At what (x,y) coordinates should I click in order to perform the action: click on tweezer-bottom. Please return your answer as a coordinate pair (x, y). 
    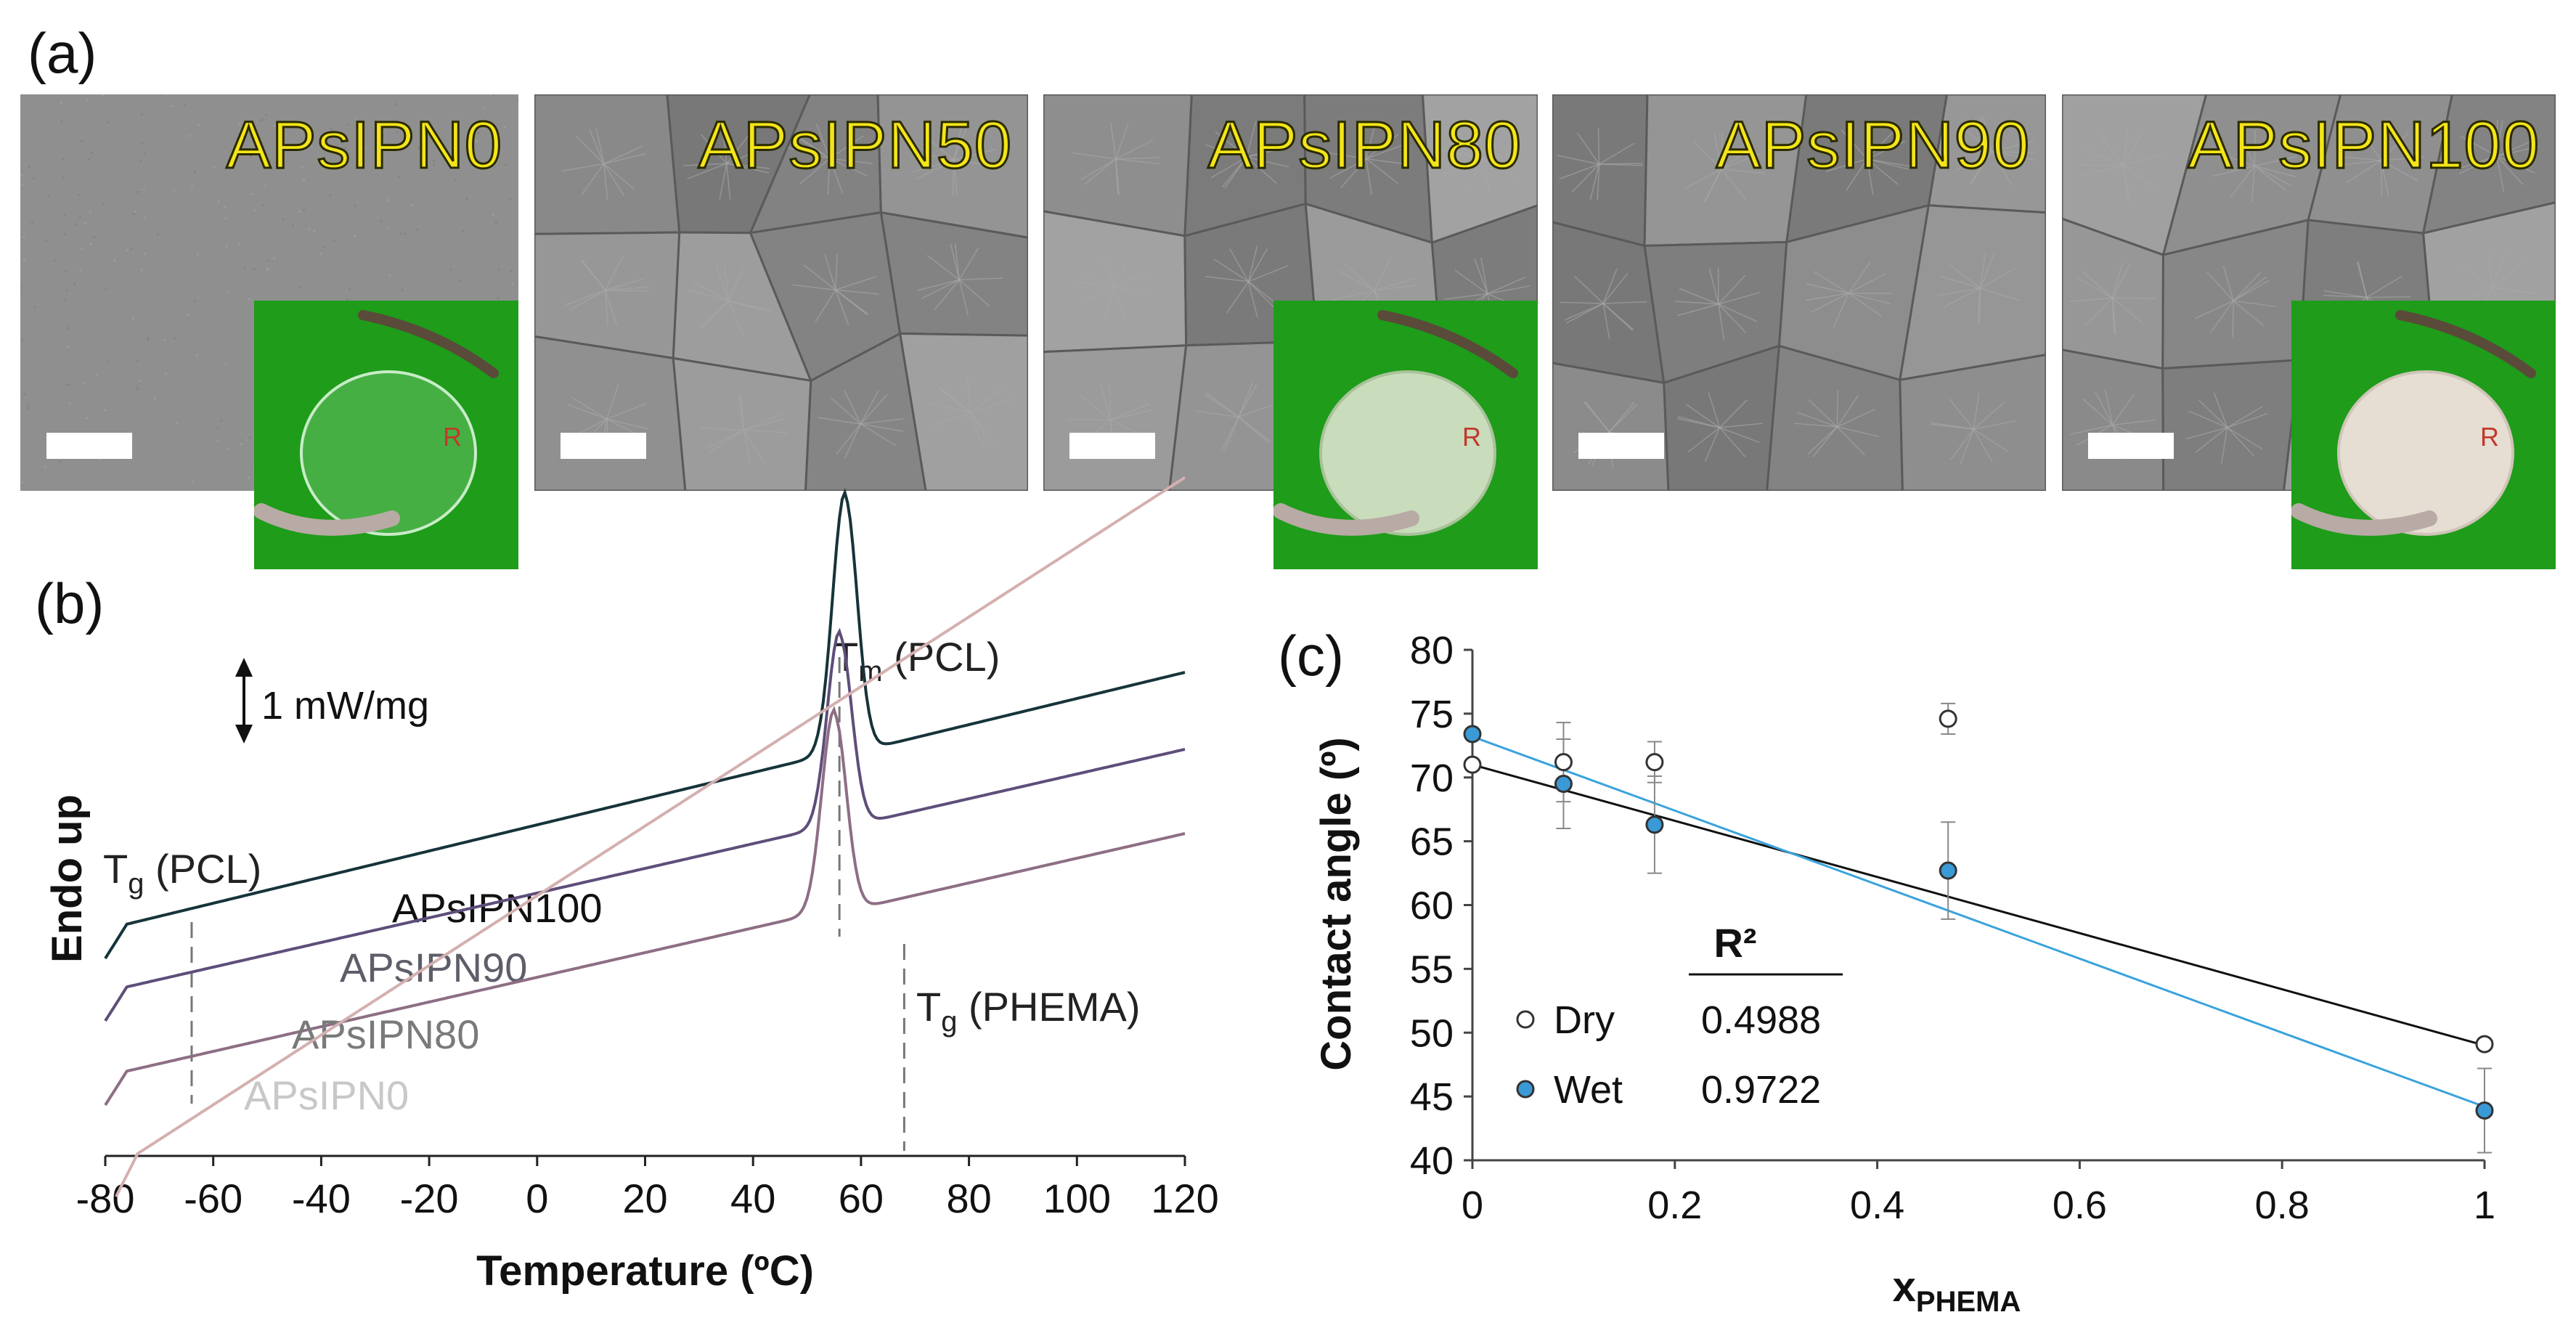
    Looking at the image, I should click on (2364, 519).